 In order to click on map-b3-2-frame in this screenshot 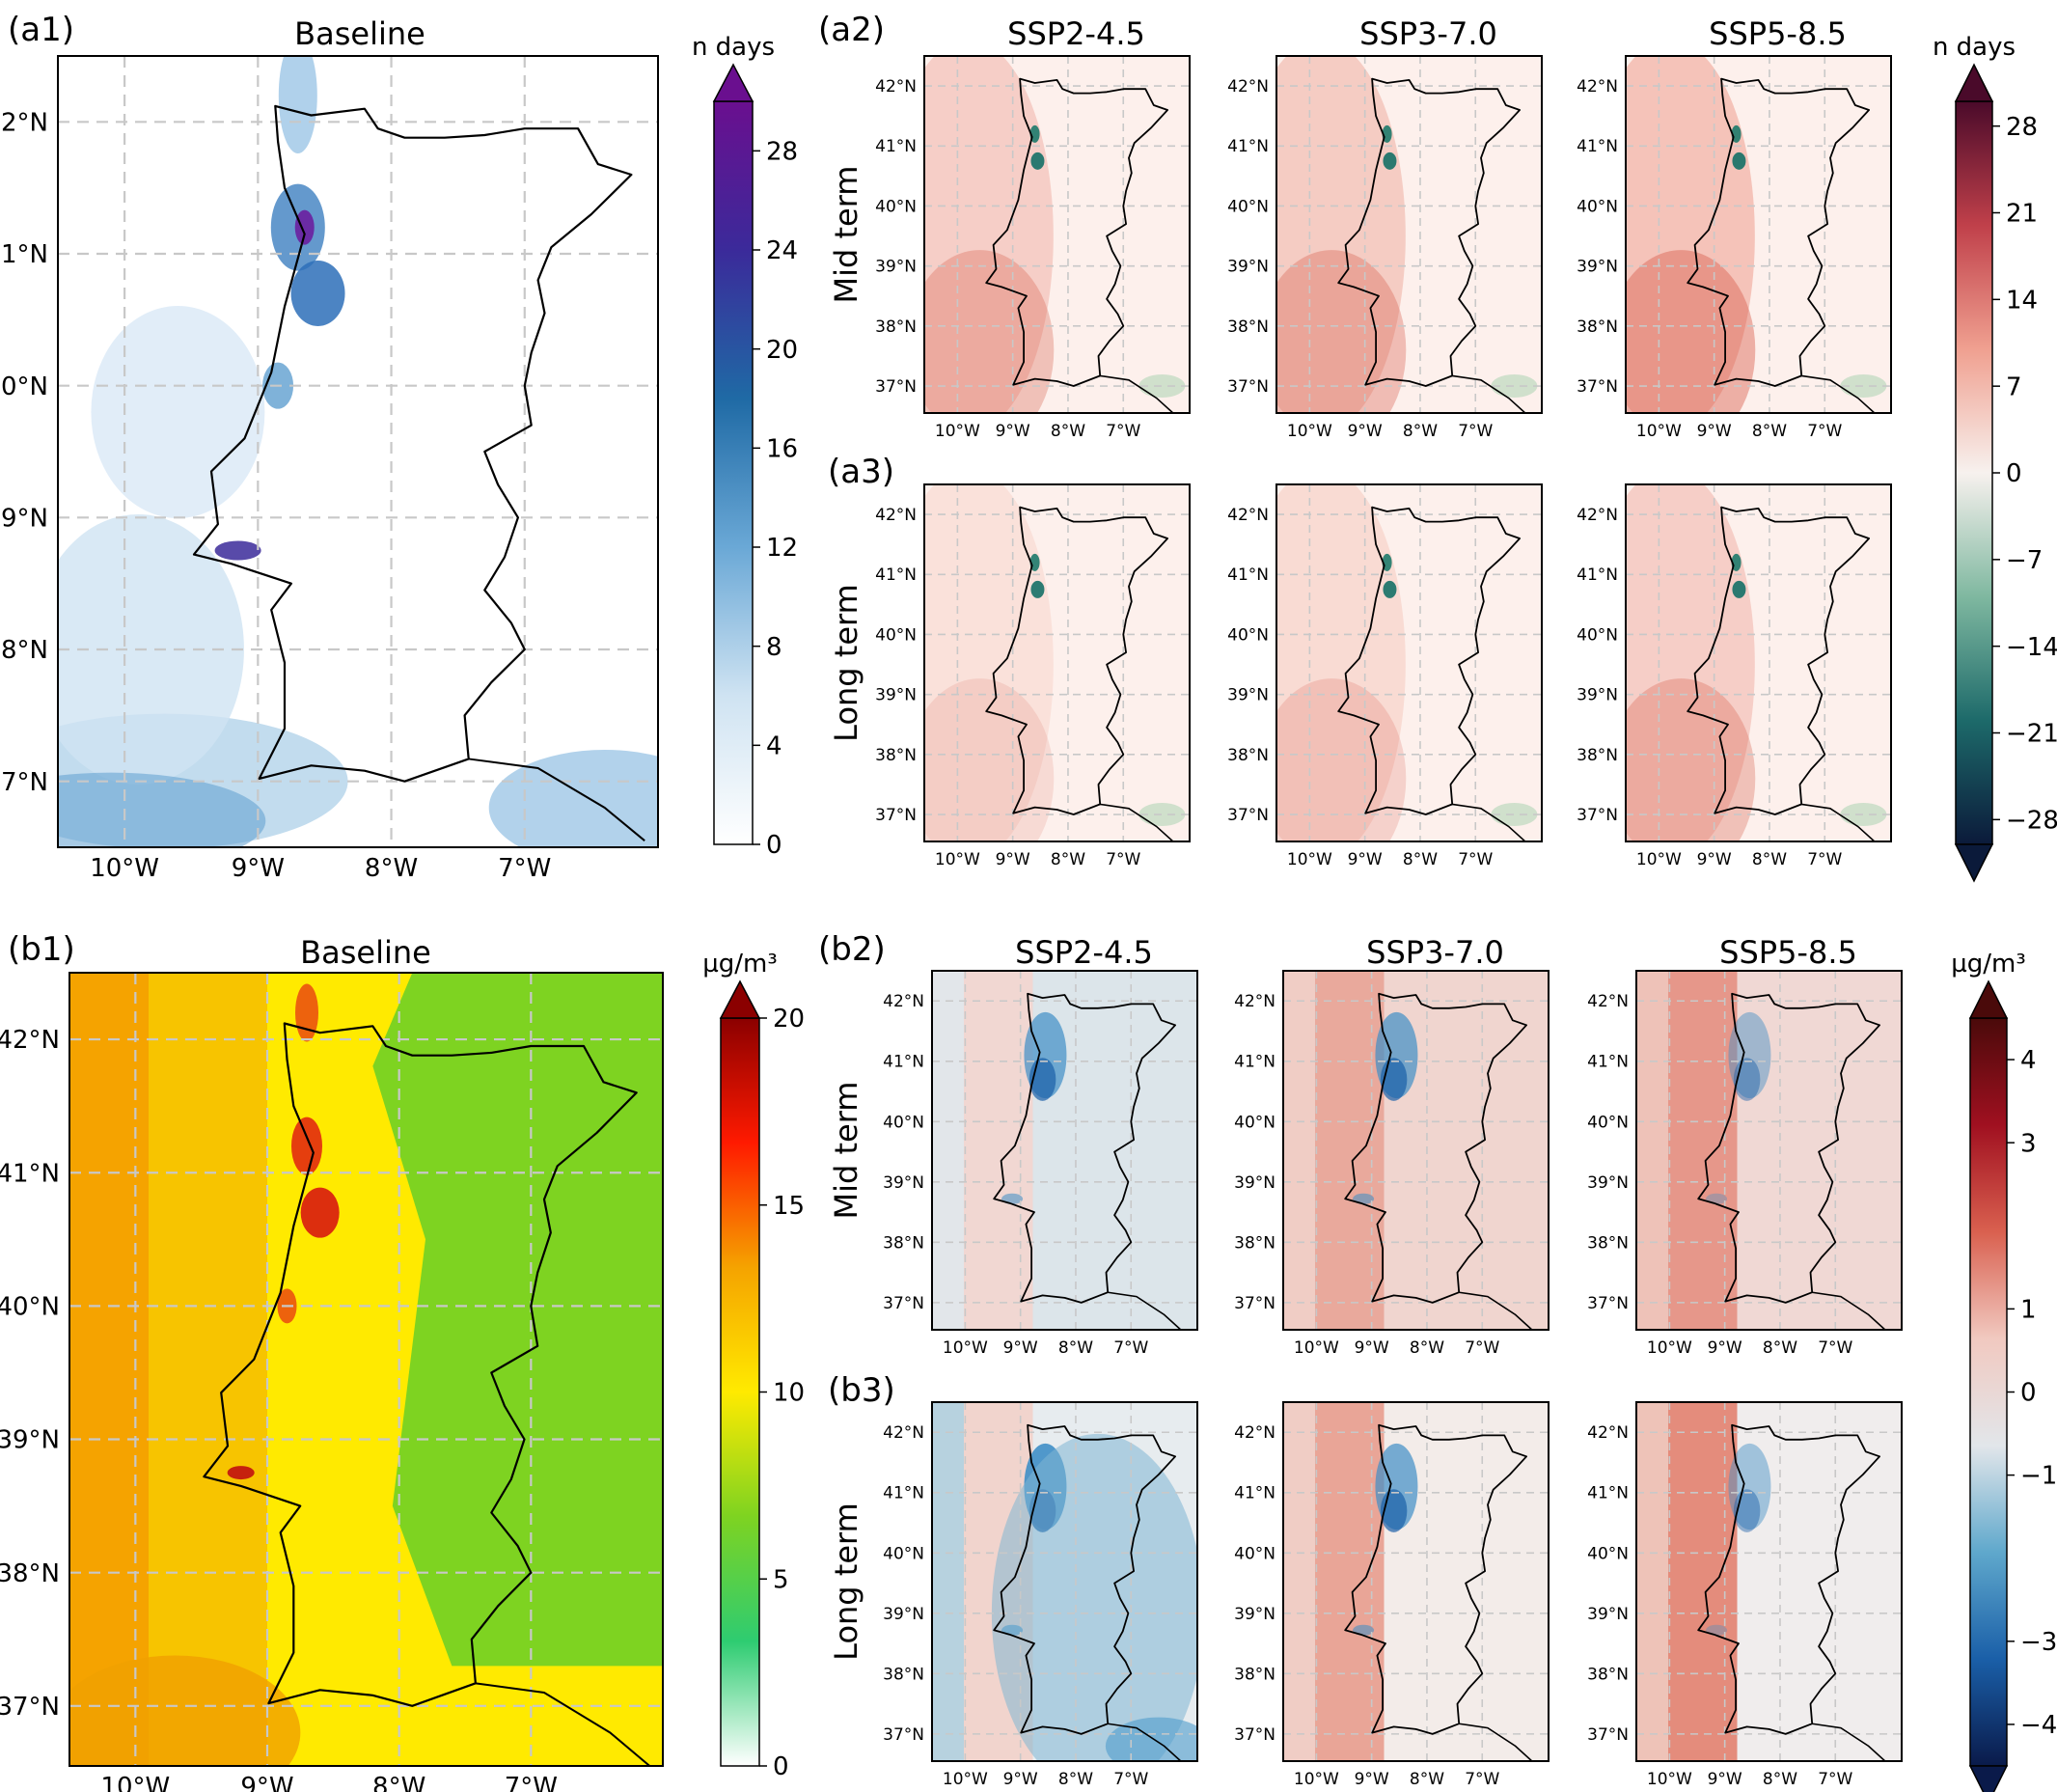, I will do `click(1416, 1581)`.